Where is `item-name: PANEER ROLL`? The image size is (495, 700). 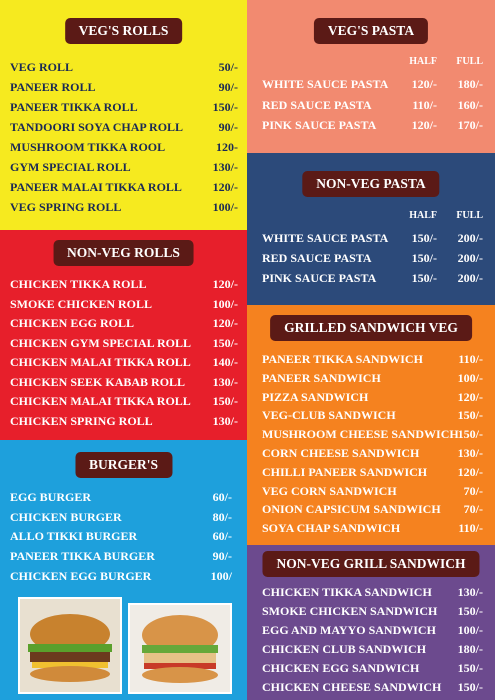
item-name: PANEER ROLL is located at coordinates (53, 87).